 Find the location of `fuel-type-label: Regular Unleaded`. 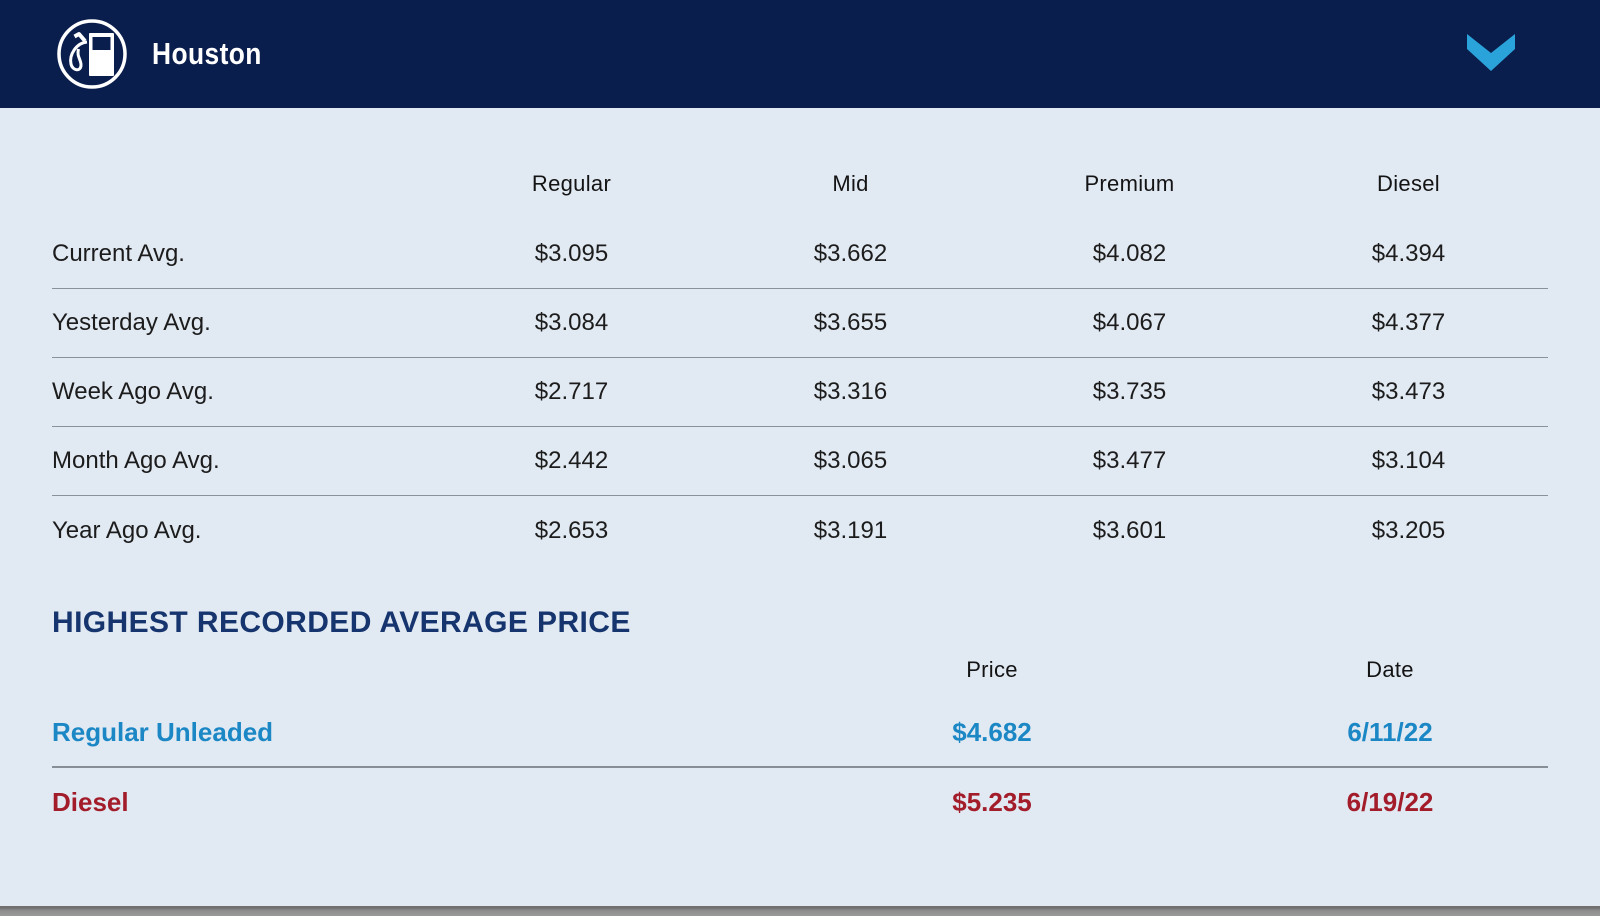

fuel-type-label: Regular Unleaded is located at coordinates (163, 732).